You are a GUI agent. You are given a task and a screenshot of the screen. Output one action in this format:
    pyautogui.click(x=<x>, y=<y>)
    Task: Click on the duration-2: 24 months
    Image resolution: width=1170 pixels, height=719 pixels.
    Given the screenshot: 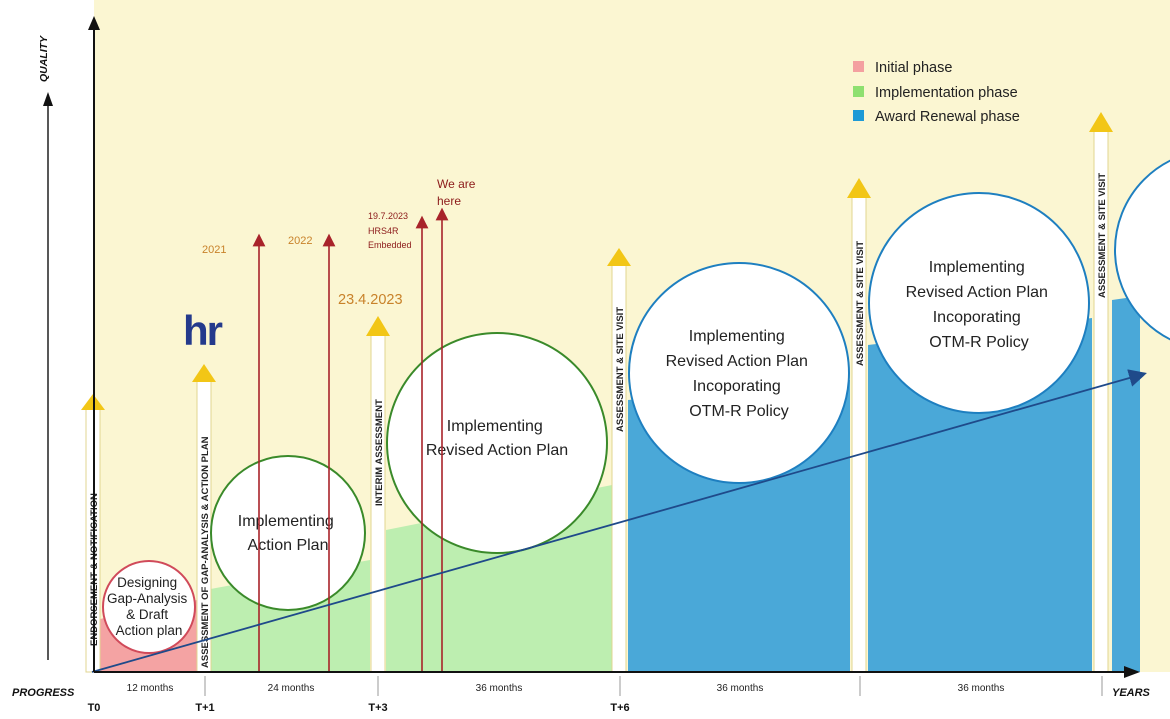 What is the action you would take?
    pyautogui.click(x=291, y=688)
    